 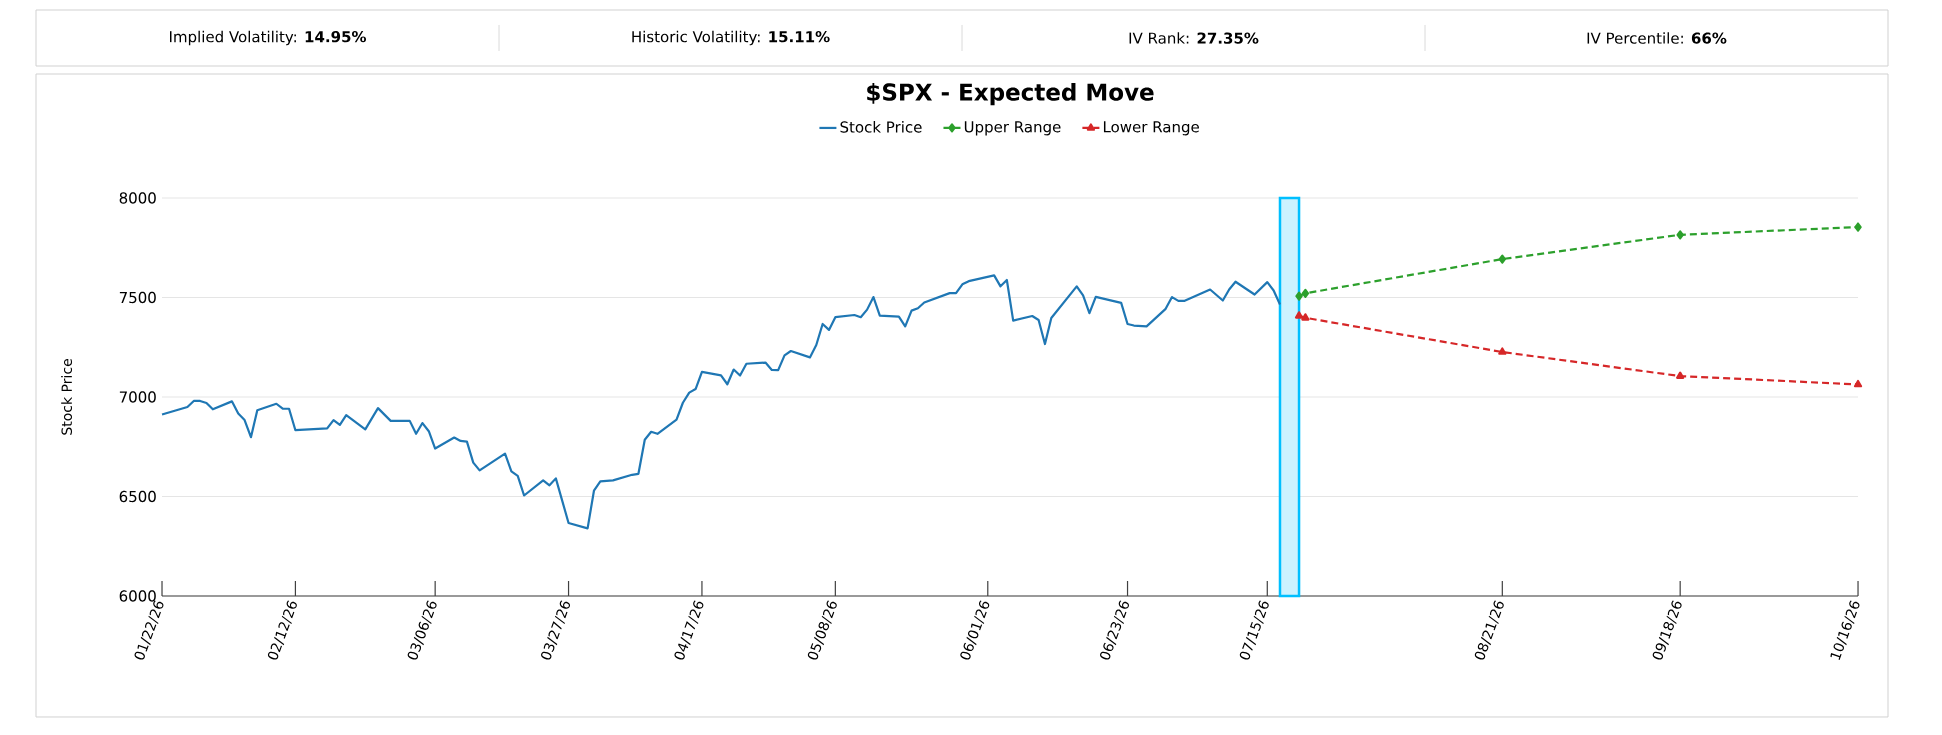 I want to click on chart-title: $SPX - Expected Move, so click(x=1010, y=94).